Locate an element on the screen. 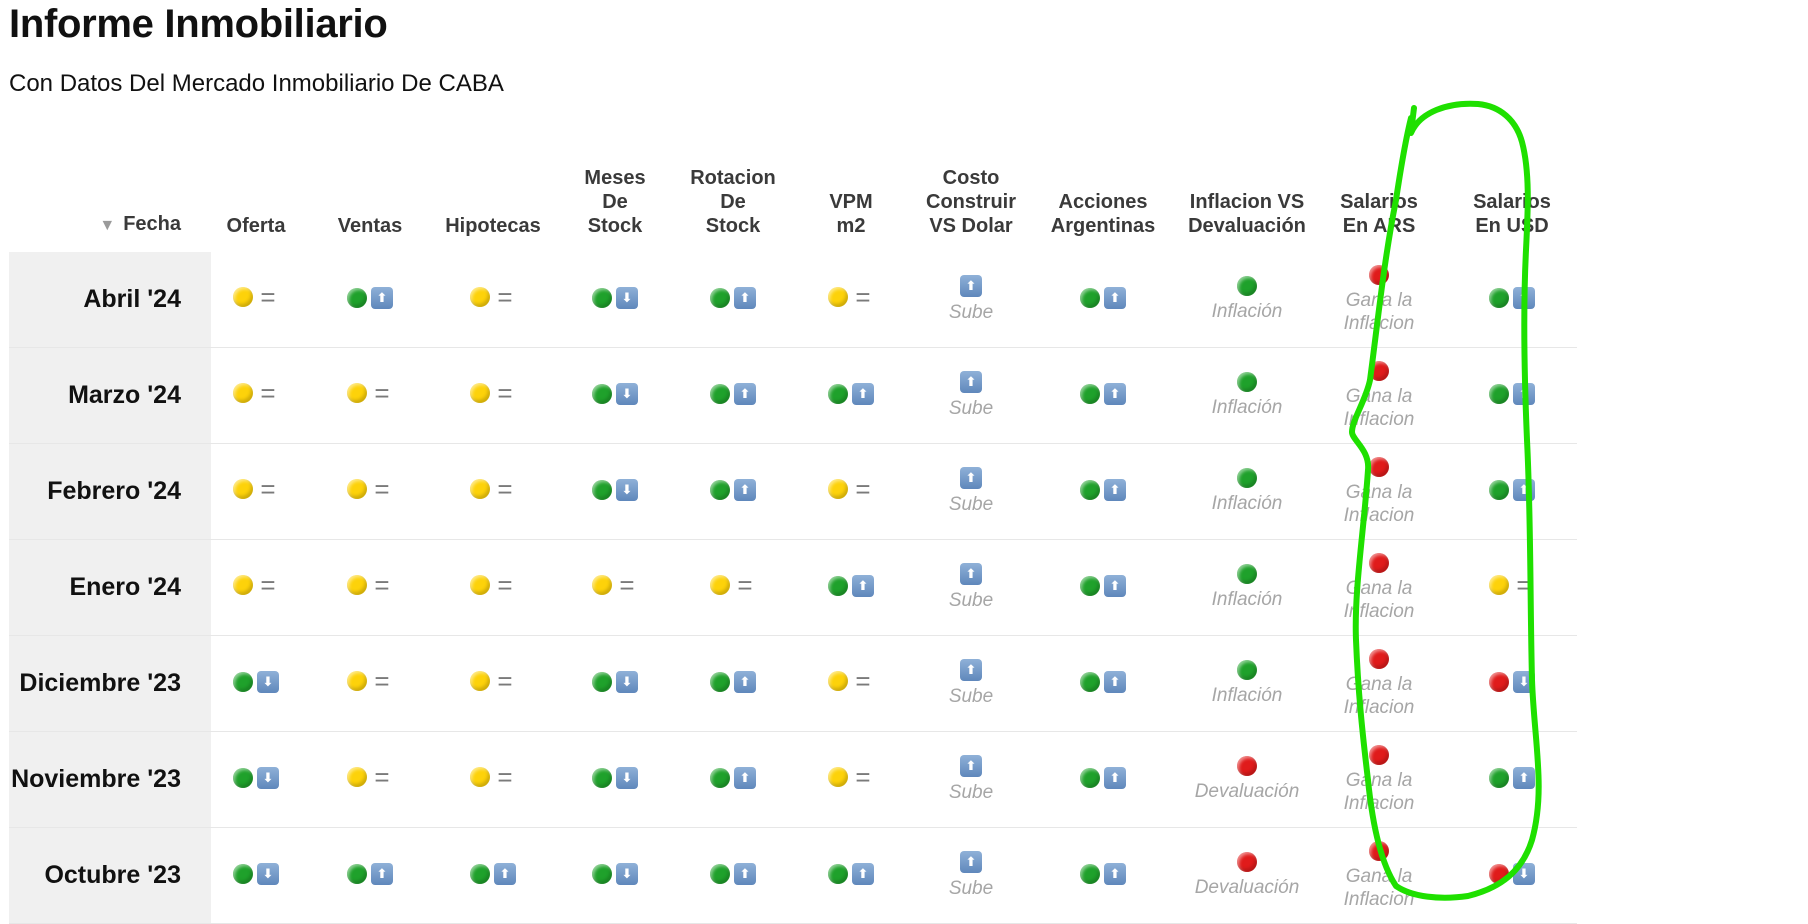 This screenshot has height=924, width=1808. sort-descending-icon: ▼ is located at coordinates (107, 225).